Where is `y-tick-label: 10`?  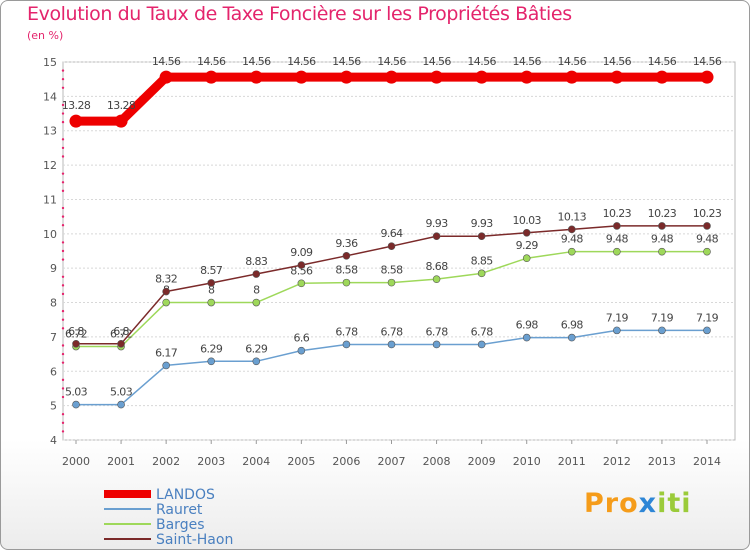 y-tick-label: 10 is located at coordinates (50, 234).